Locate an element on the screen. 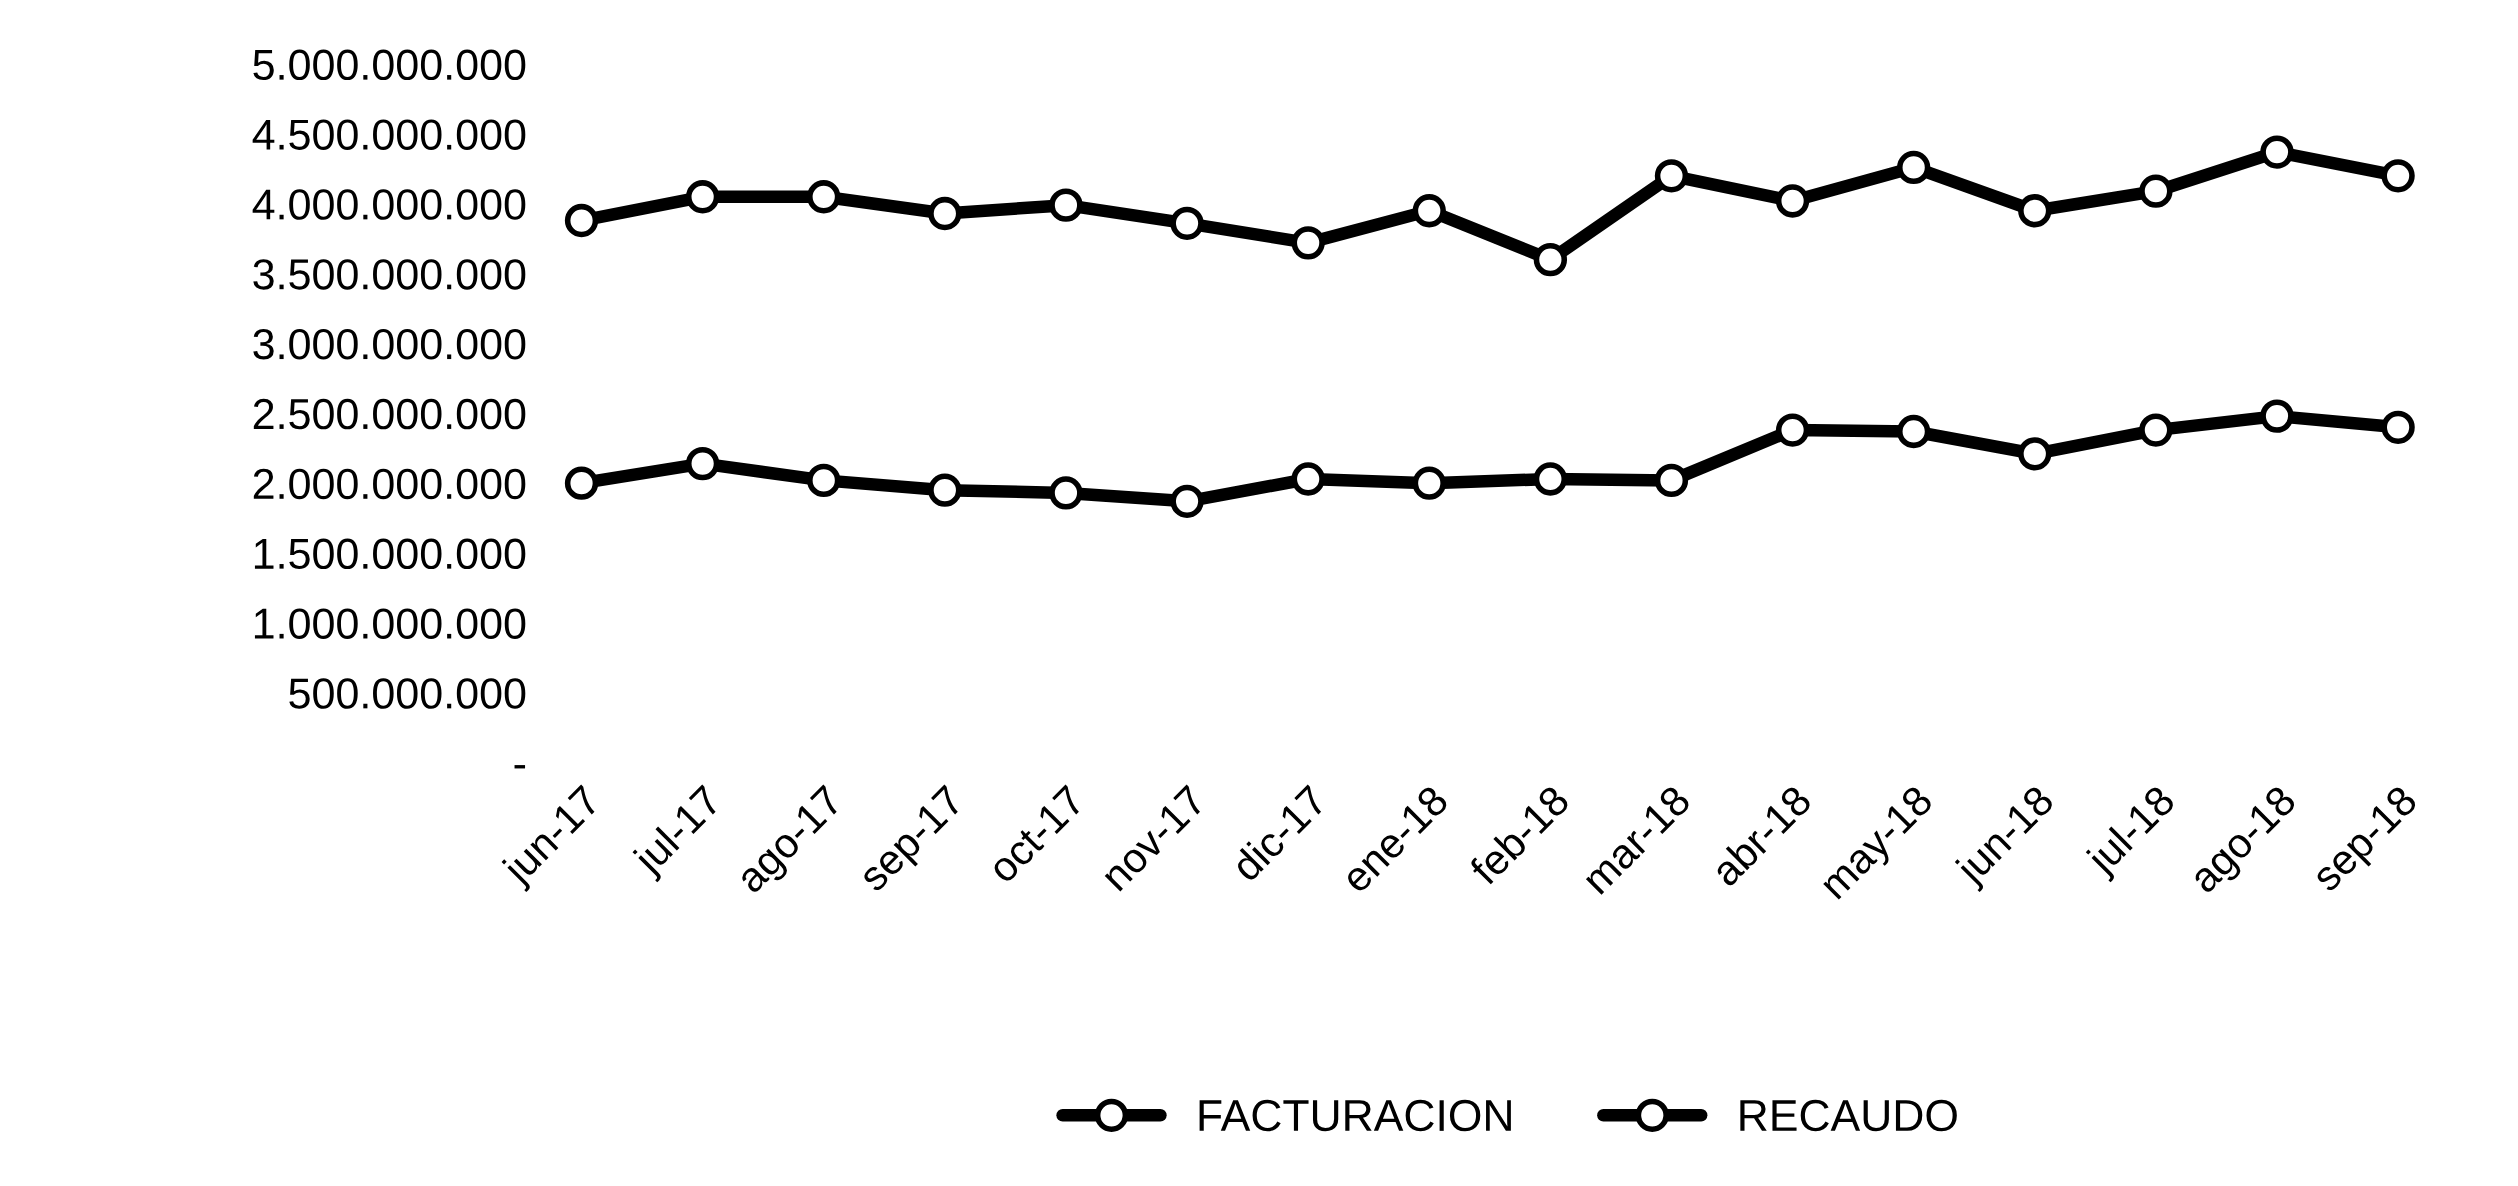 The width and height of the screenshot is (2518, 1186). y-tick-label: 500.000.000 is located at coordinates (407, 693).